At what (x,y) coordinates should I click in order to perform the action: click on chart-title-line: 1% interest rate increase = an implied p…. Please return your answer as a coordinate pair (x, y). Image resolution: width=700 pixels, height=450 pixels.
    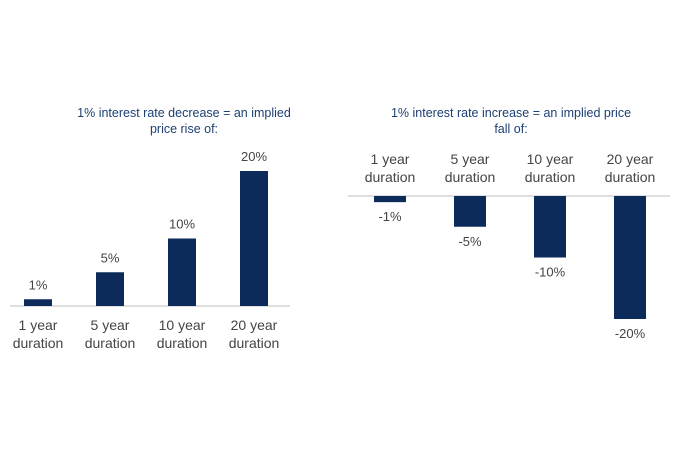
    Looking at the image, I should click on (511, 113).